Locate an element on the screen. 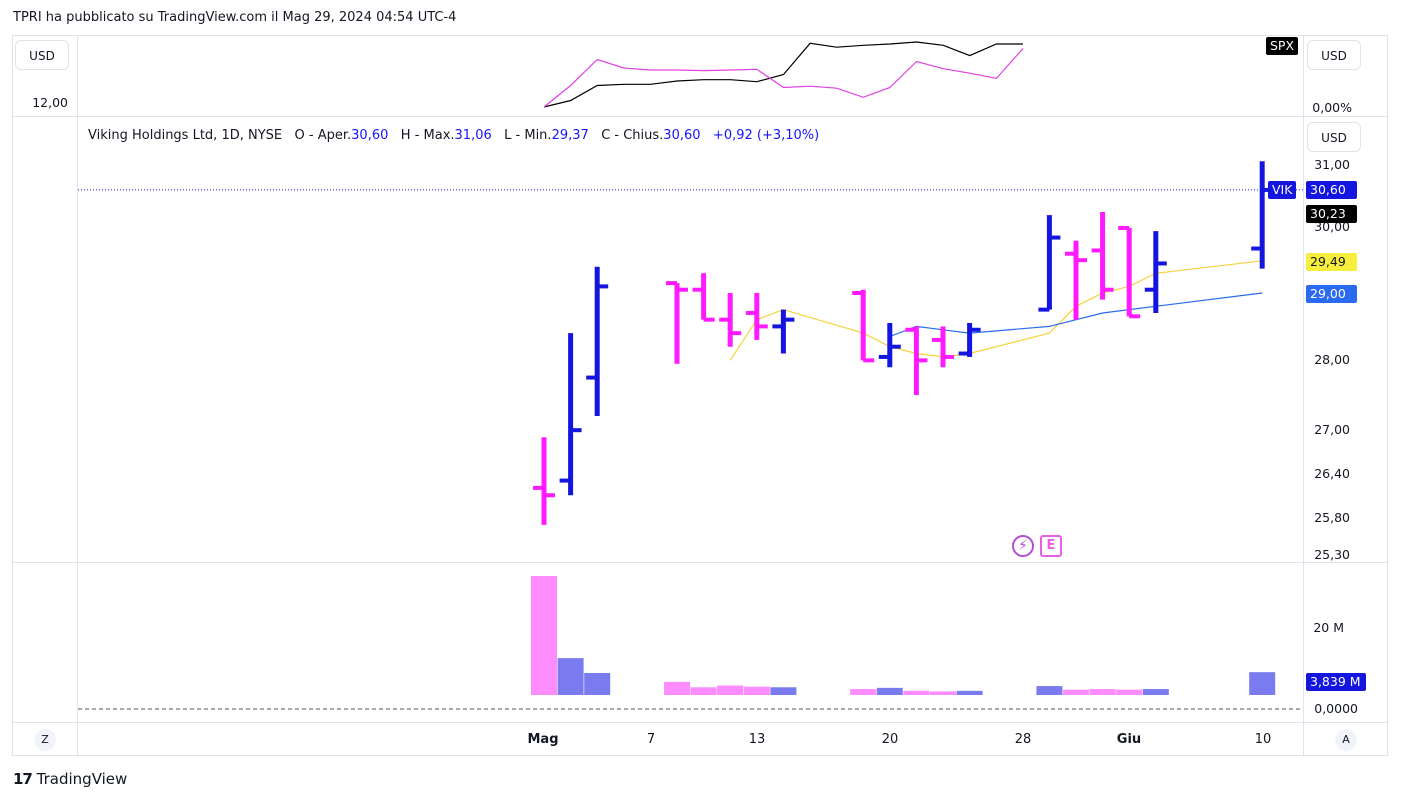  x-label: 28 is located at coordinates (1023, 739).